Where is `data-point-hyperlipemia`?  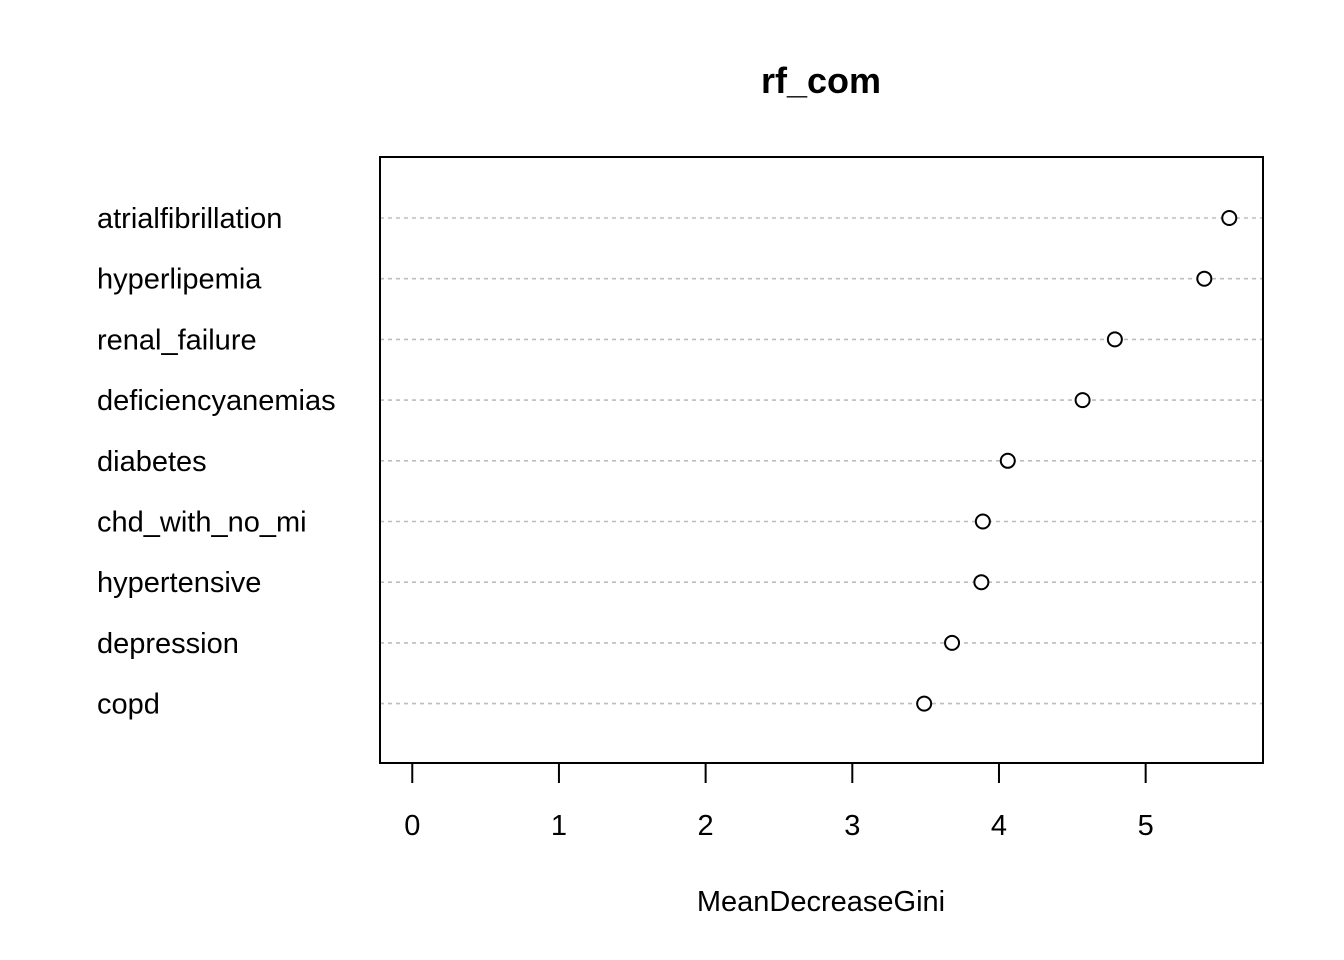 data-point-hyperlipemia is located at coordinates (1204, 278).